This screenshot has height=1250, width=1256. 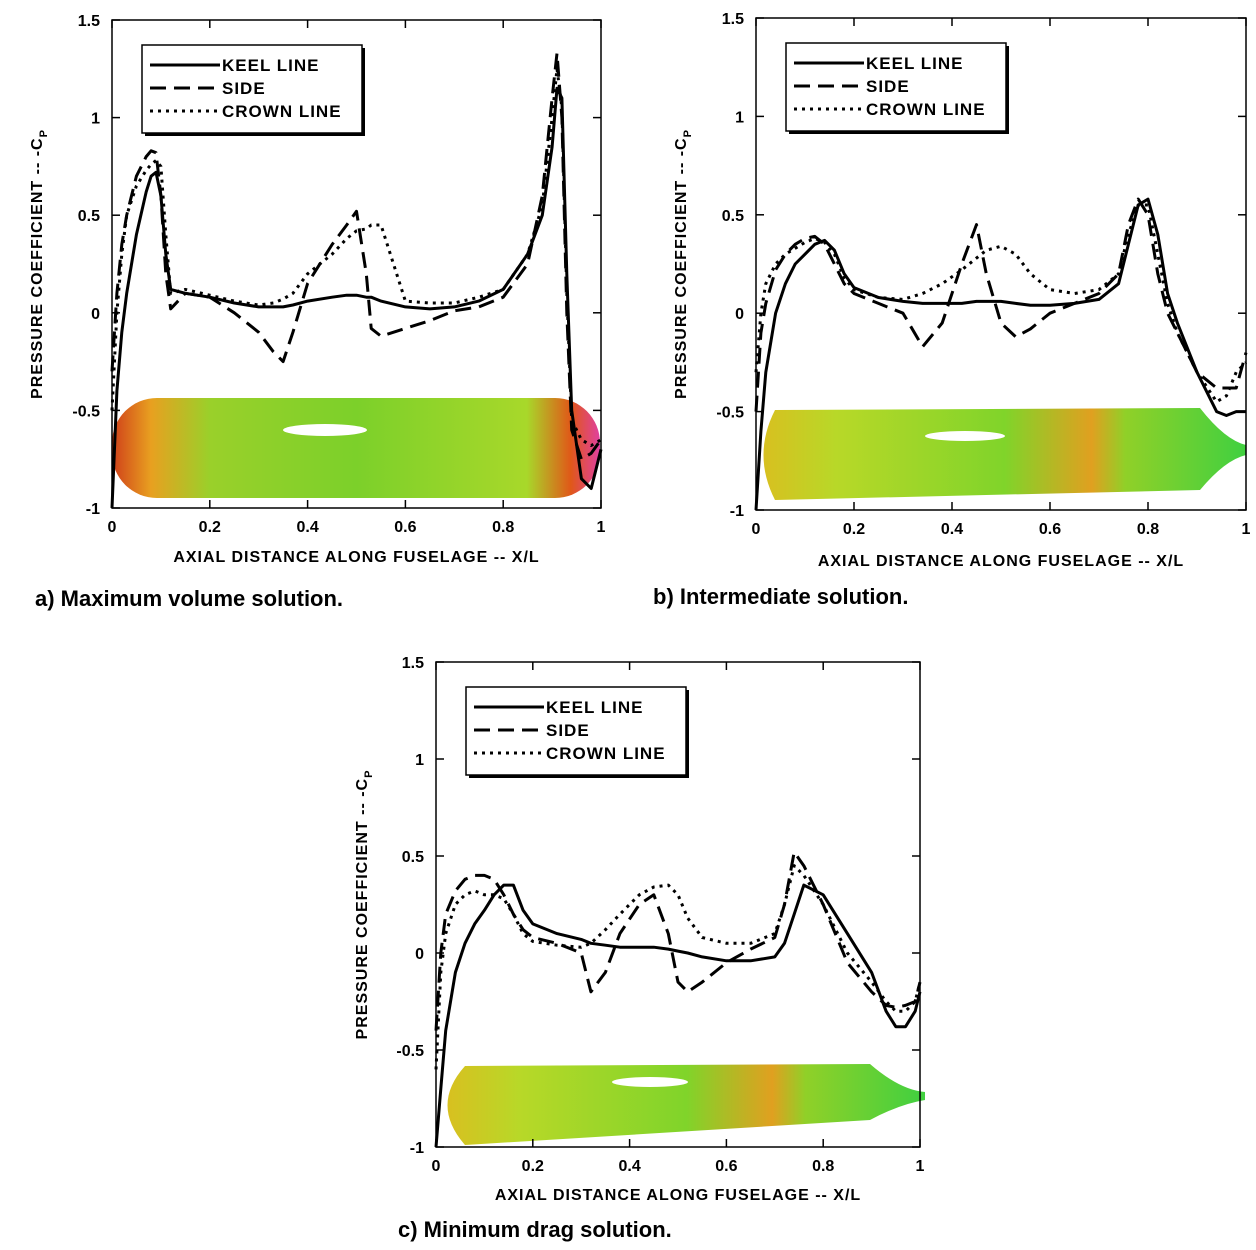 I want to click on caption: b) Intermediate solution., so click(x=780, y=596).